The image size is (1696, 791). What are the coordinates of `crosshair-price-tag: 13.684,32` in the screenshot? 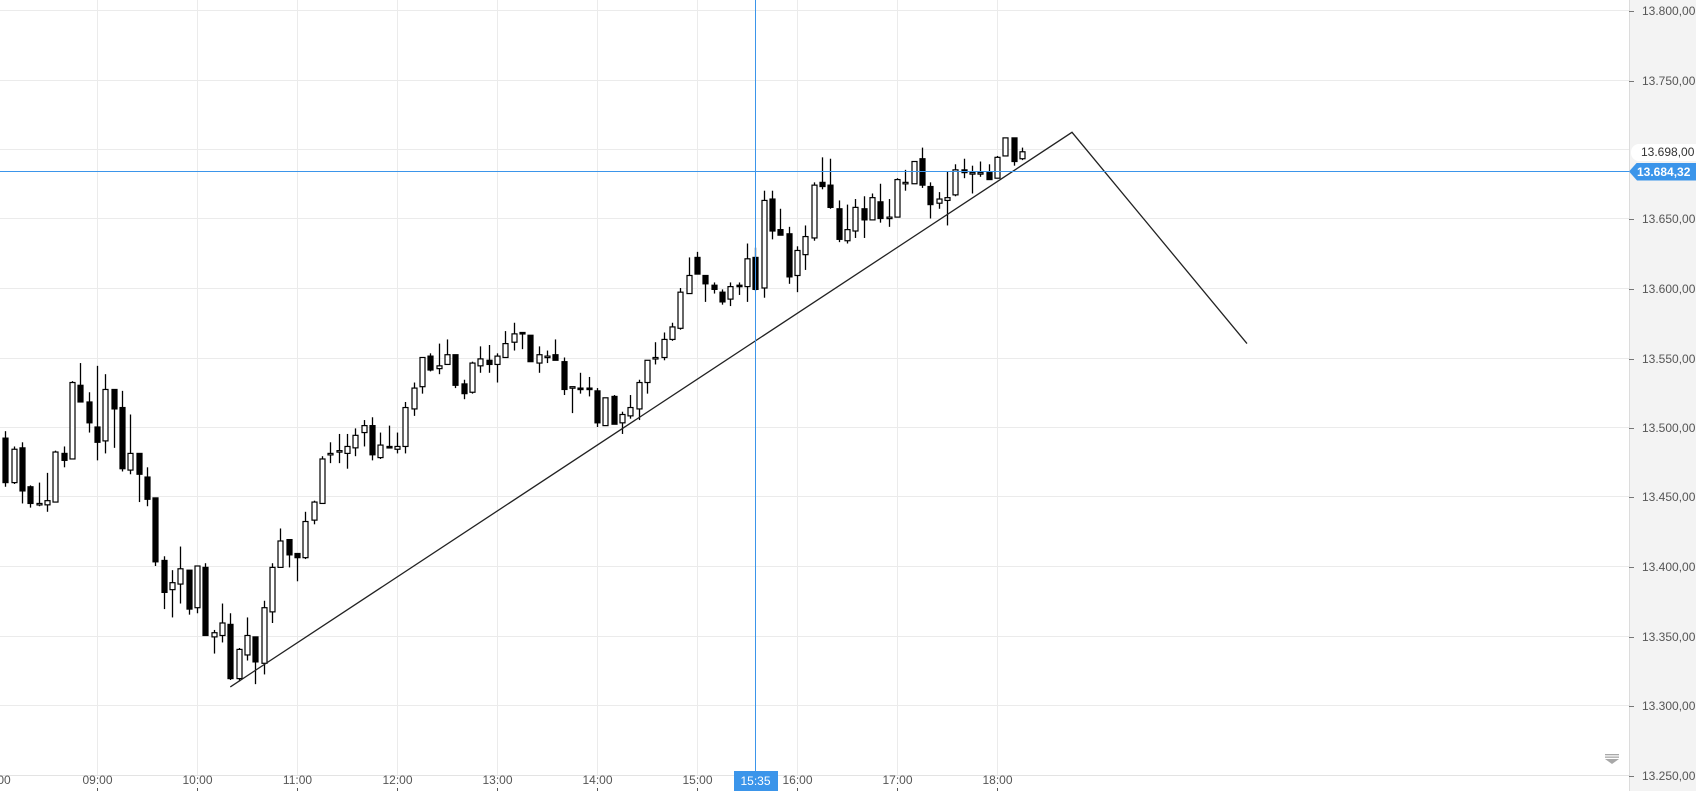 It's located at (1662, 171).